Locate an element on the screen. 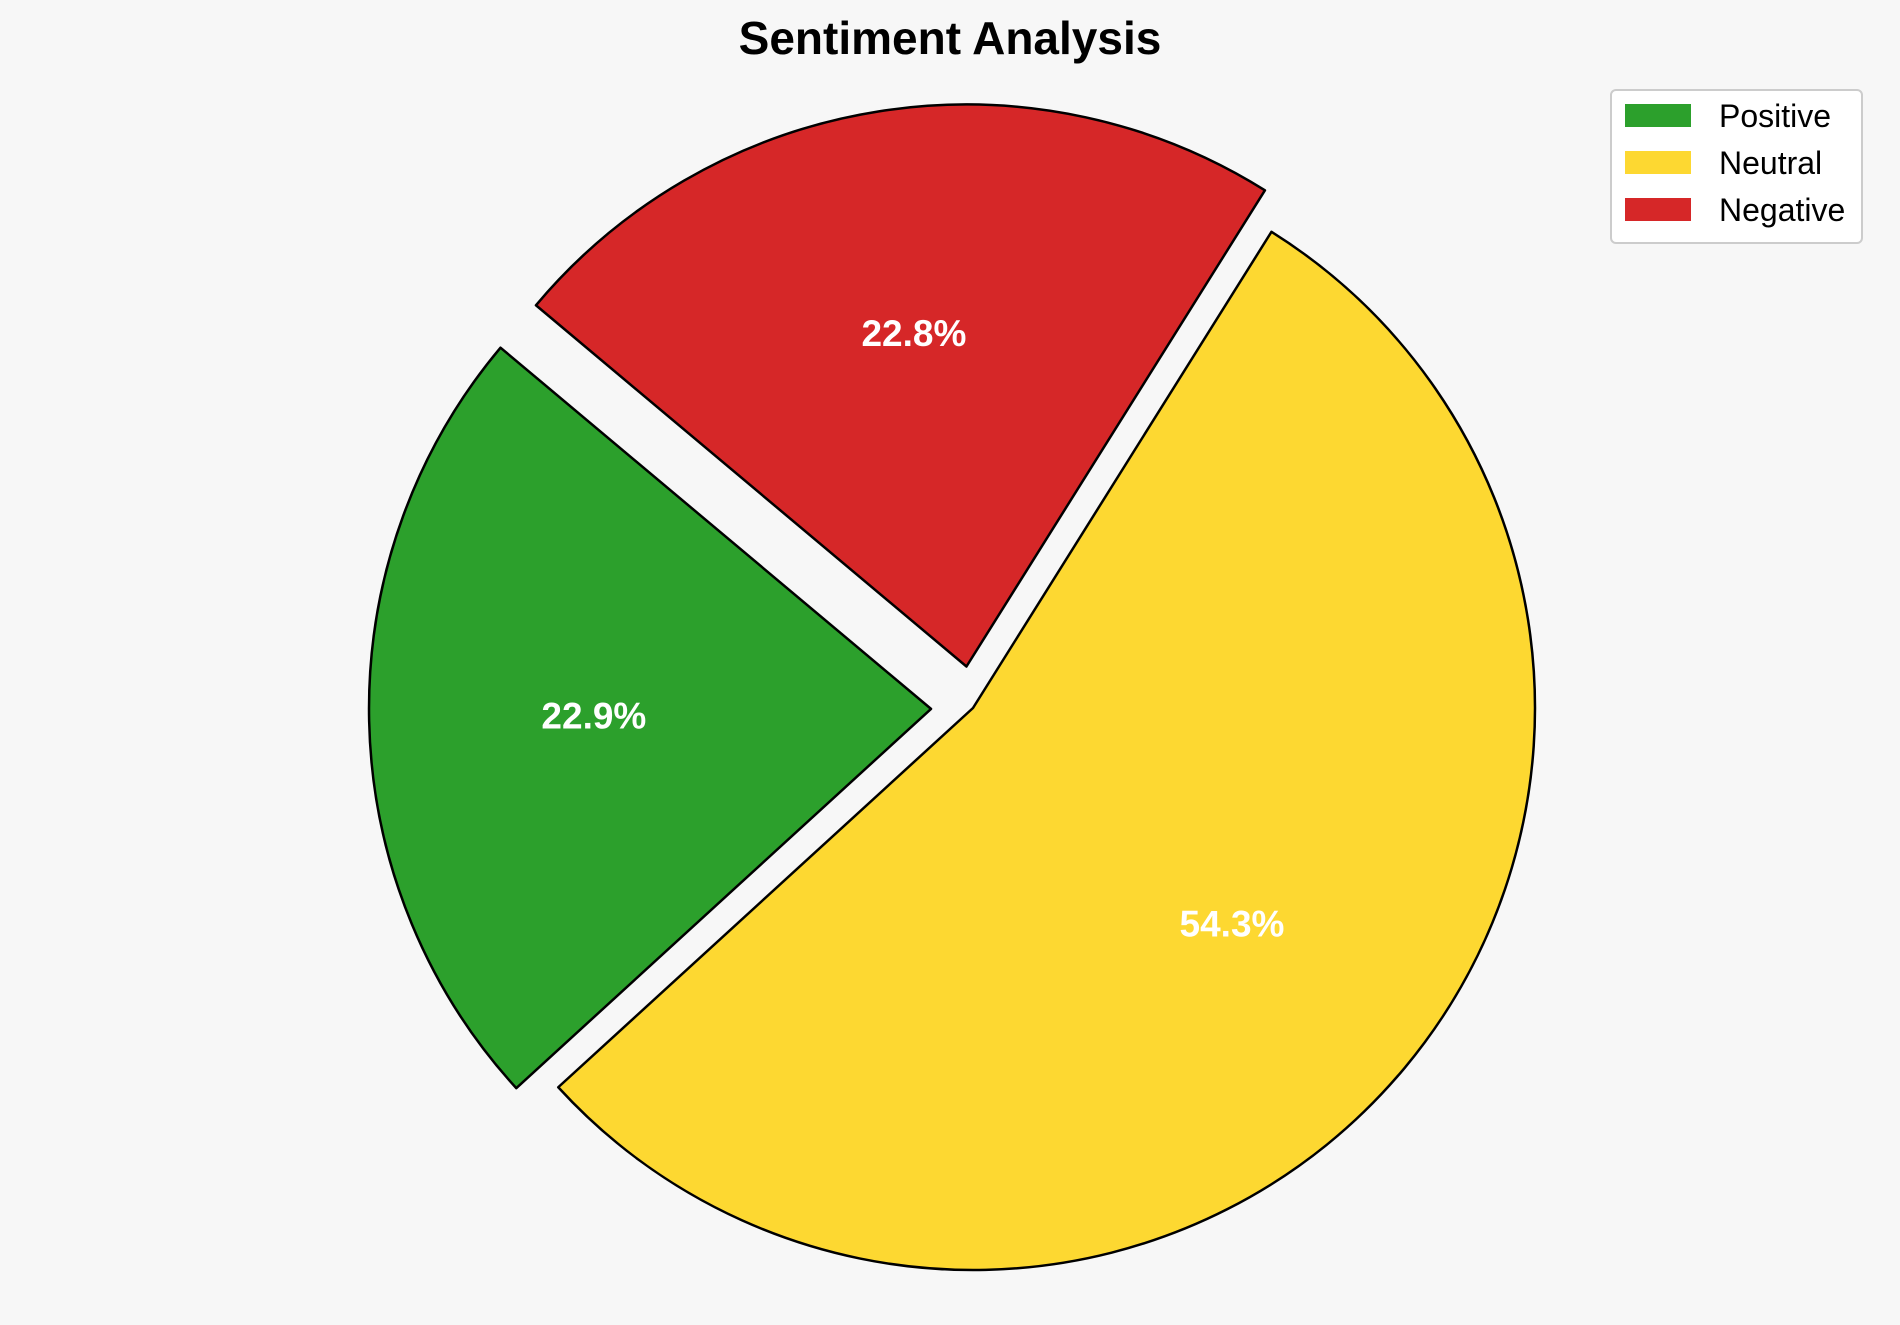  legend: Positive Neutral Negative is located at coordinates (1736, 166).